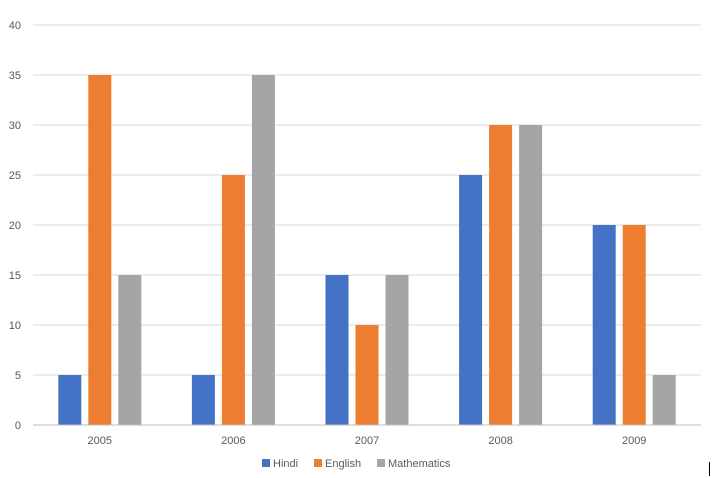 The image size is (712, 478). I want to click on bar-hindi-2005, so click(70, 400).